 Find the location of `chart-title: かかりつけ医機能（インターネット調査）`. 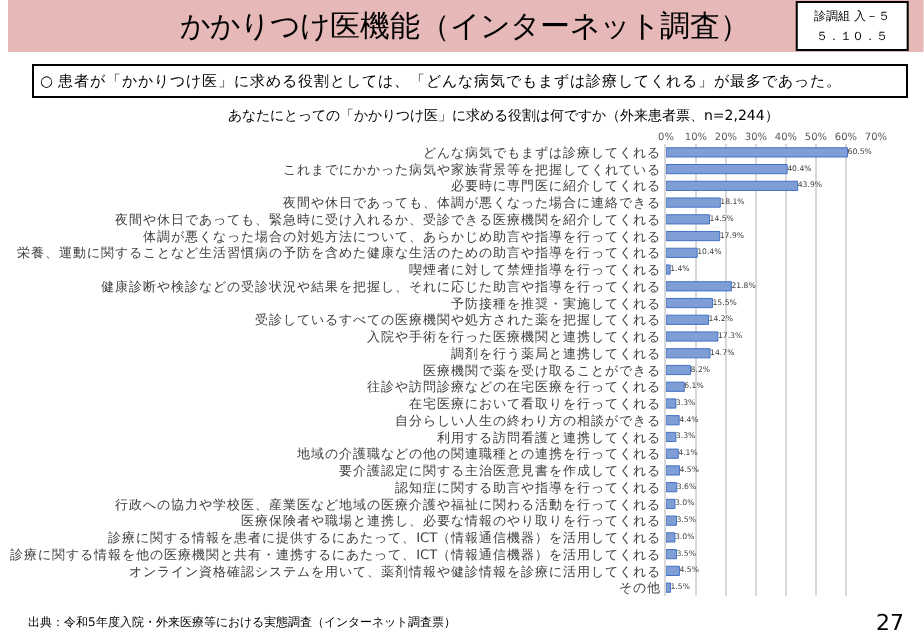

chart-title: かかりつけ医機能（インターネット調査） is located at coordinates (465, 26).